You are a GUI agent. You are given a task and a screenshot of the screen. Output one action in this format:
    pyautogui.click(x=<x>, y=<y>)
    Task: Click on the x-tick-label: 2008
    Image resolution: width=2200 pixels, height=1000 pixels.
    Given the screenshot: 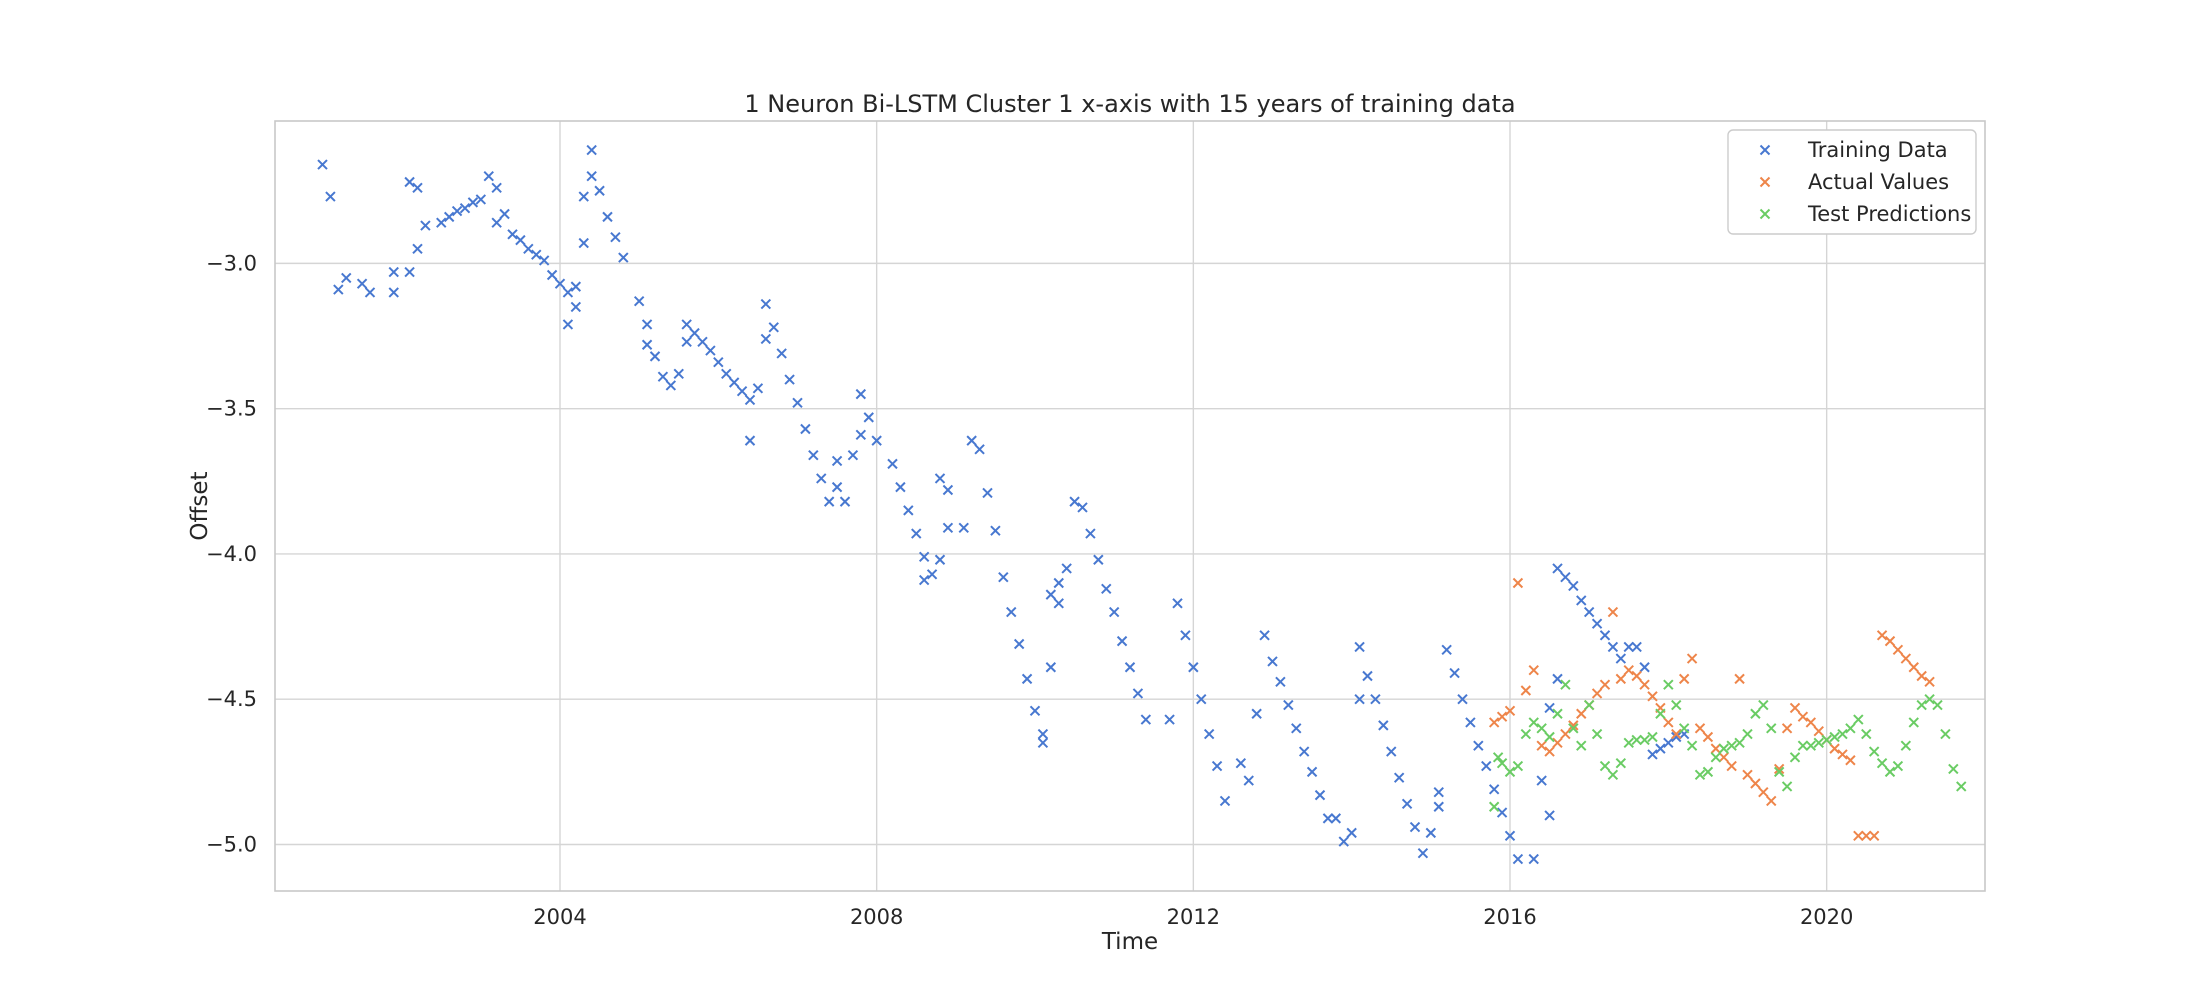 What is the action you would take?
    pyautogui.click(x=876, y=917)
    